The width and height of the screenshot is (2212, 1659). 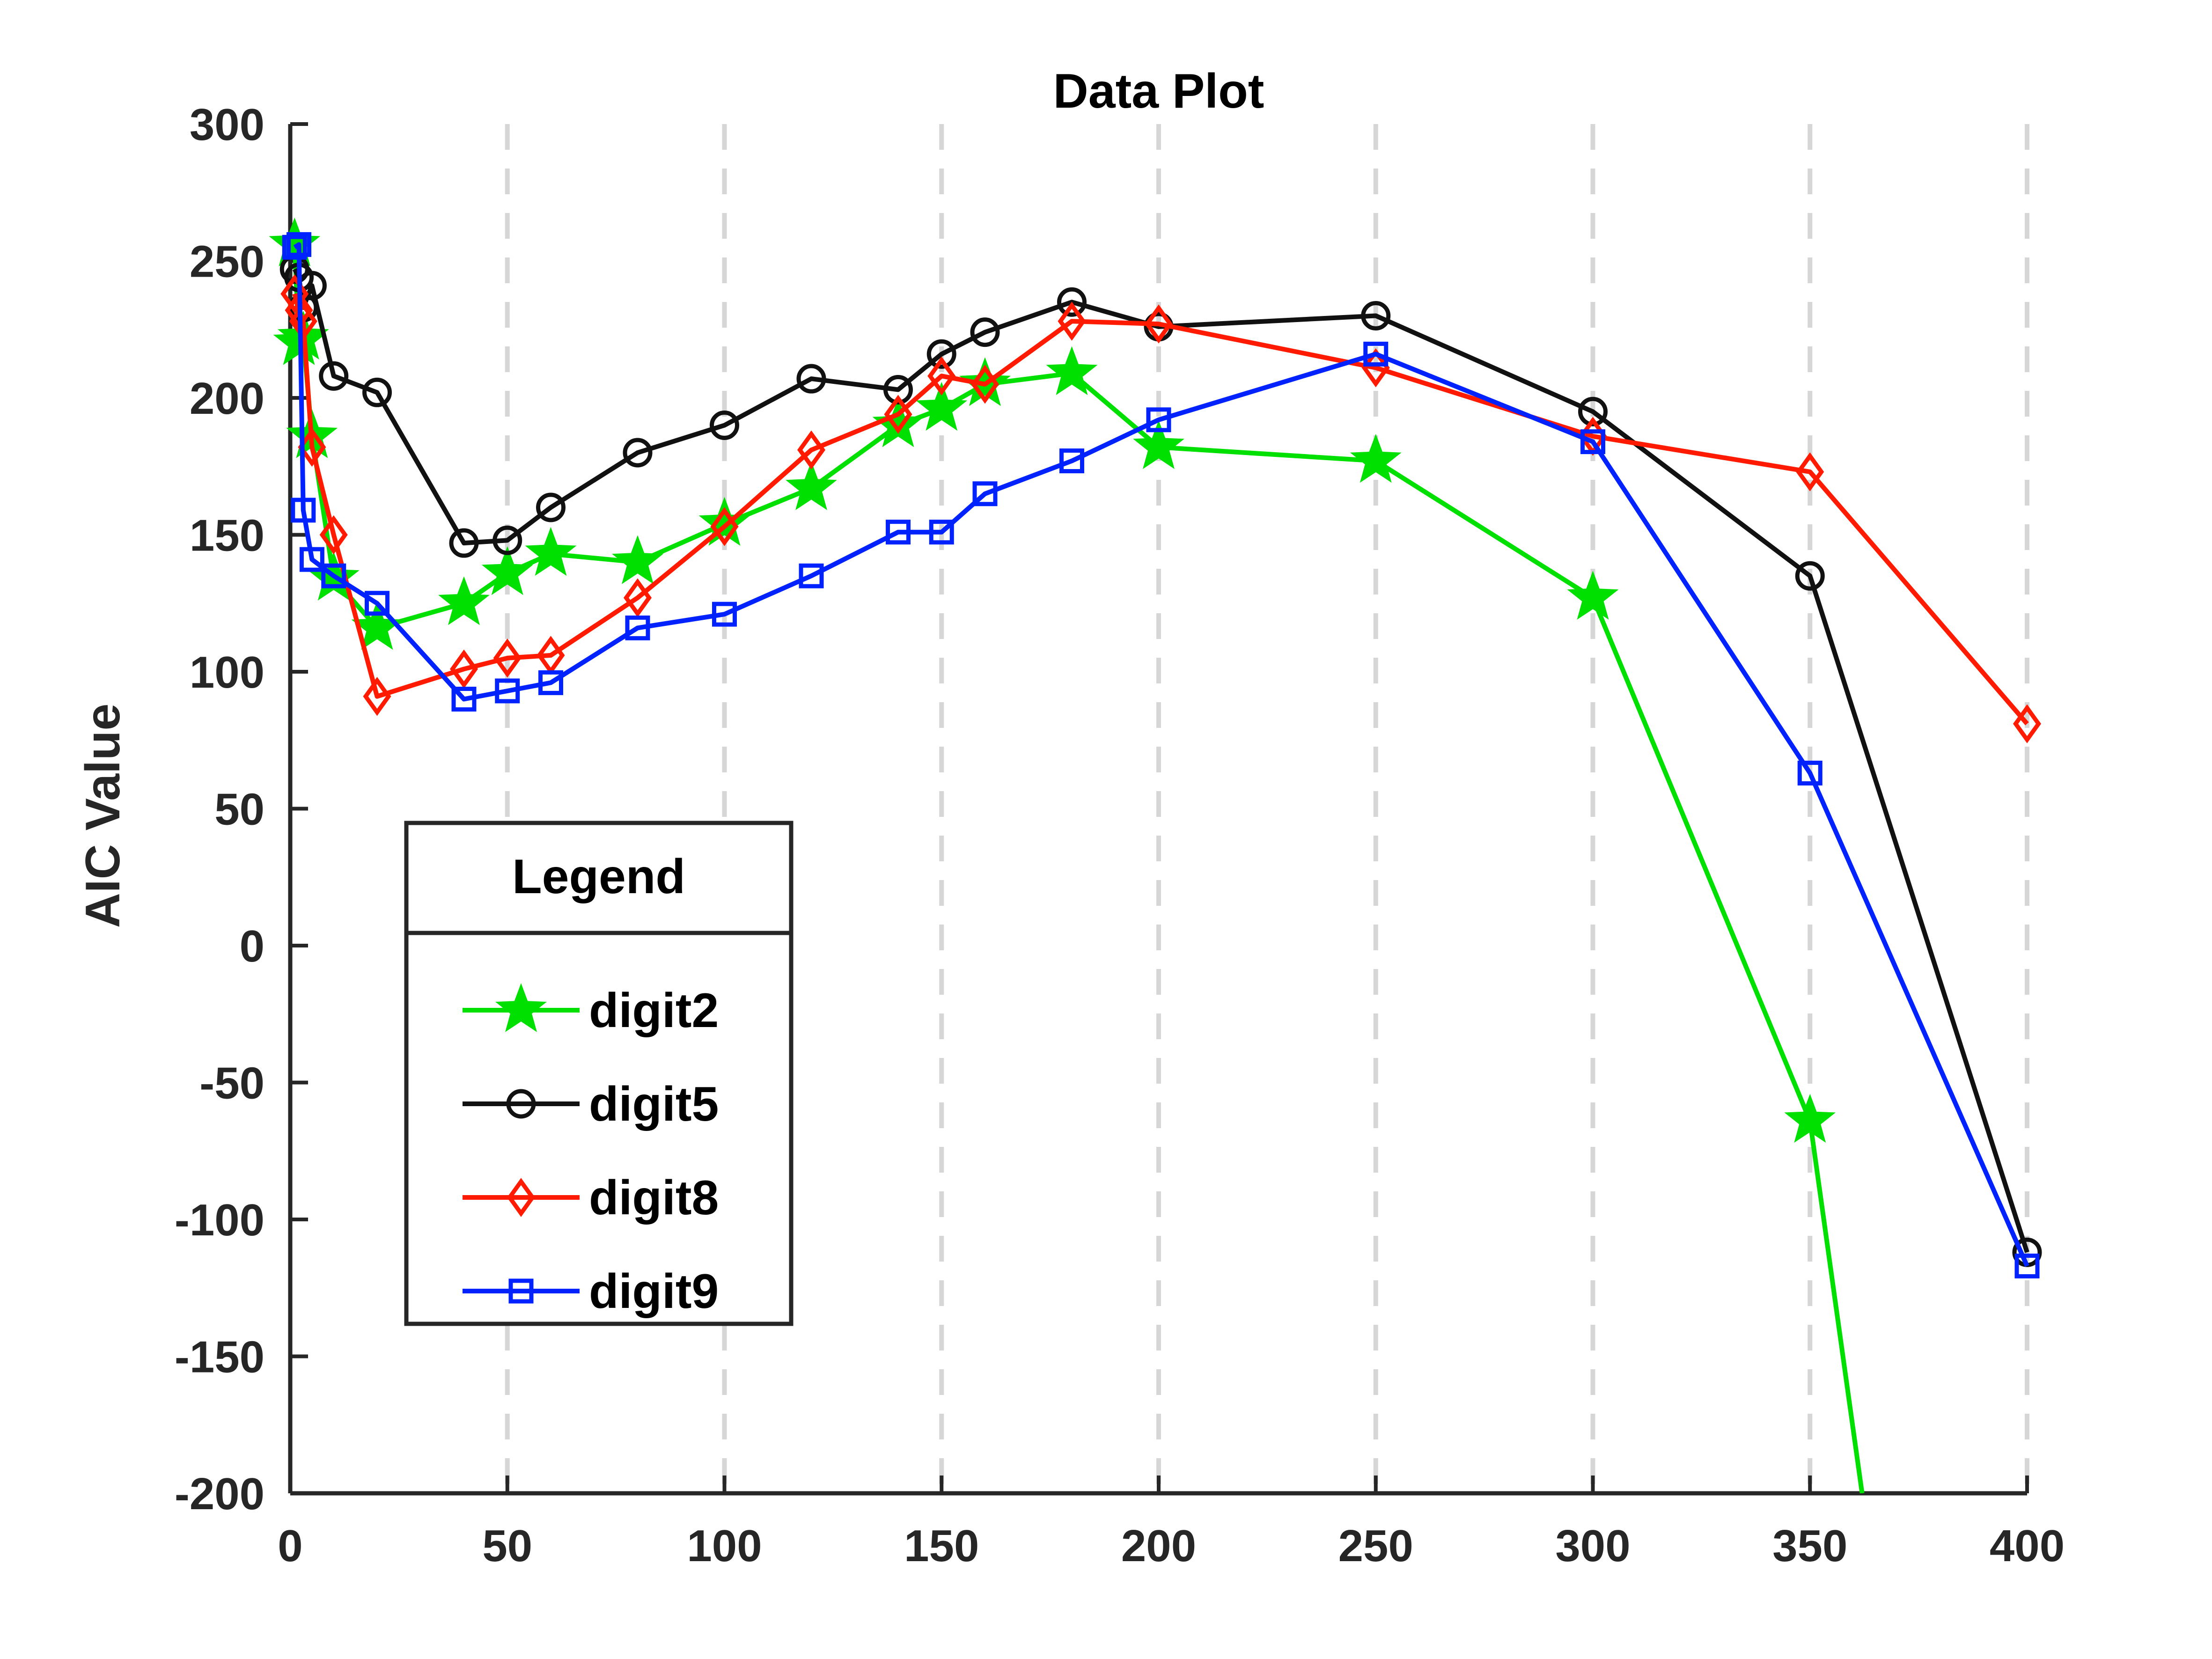 What do you see at coordinates (507, 1546) in the screenshot?
I see `x-tick-label: 50` at bounding box center [507, 1546].